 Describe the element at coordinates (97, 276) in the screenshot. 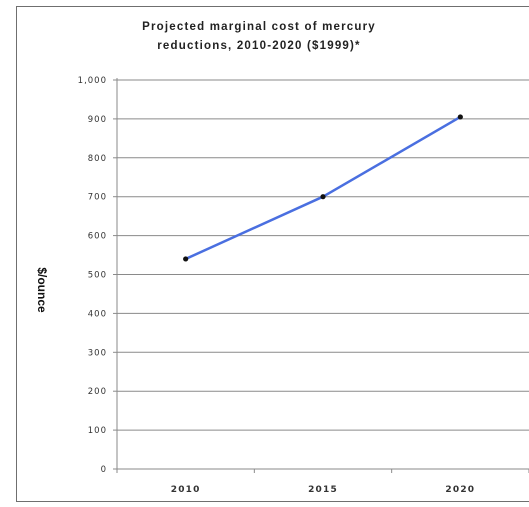

I see `y-tick-label: 500` at that location.